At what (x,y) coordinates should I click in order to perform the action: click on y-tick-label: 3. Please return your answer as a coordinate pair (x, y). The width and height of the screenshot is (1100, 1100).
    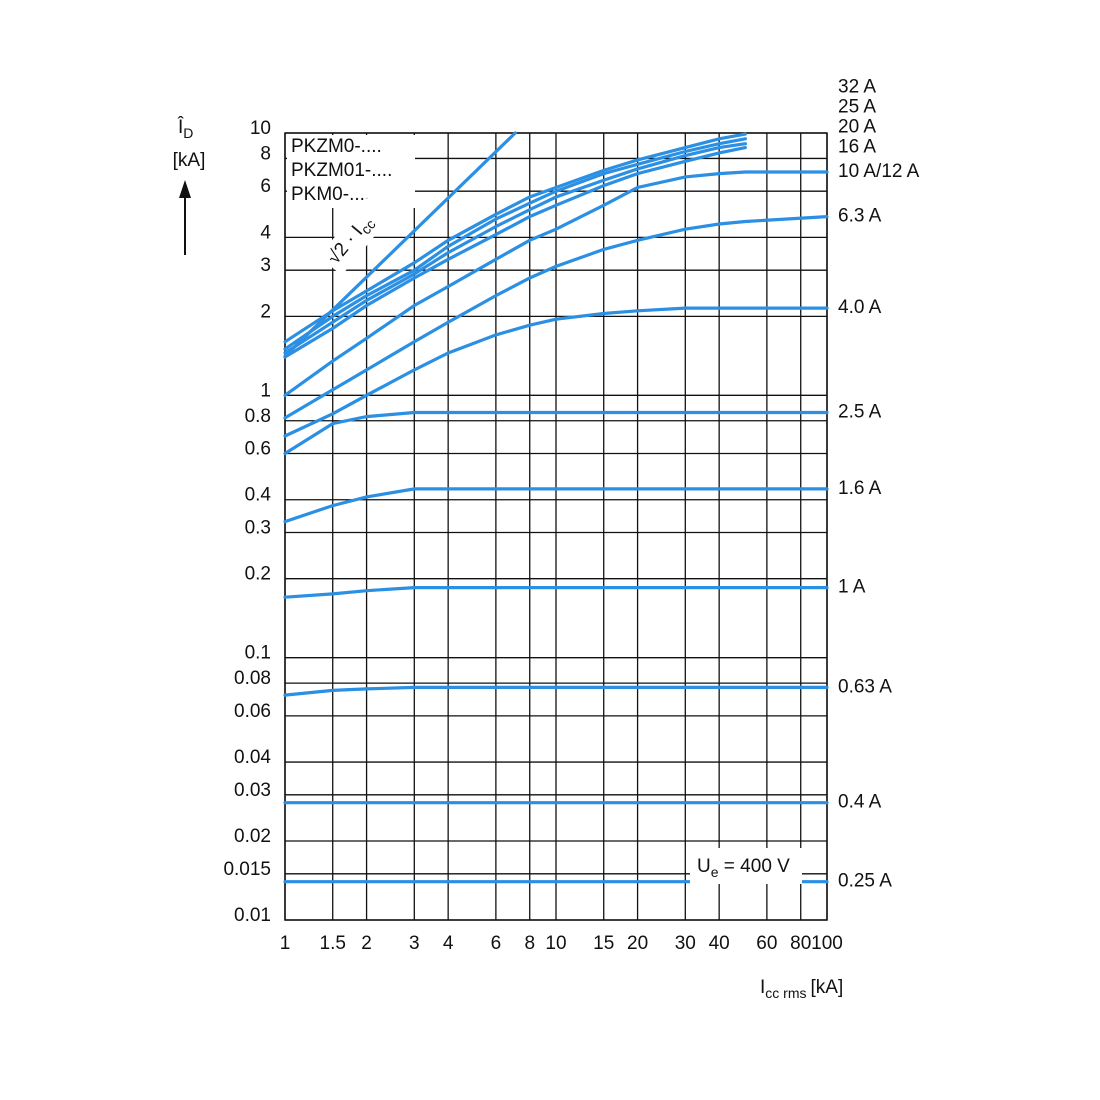
    Looking at the image, I should click on (265, 265).